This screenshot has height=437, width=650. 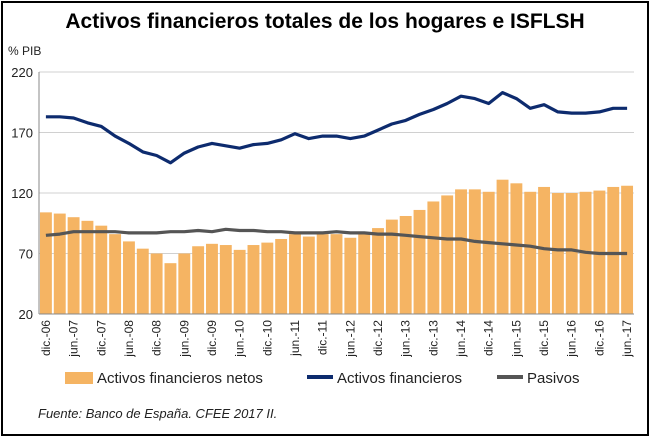 I want to click on legend-item-netos: Activos financieros netos, so click(x=164, y=378).